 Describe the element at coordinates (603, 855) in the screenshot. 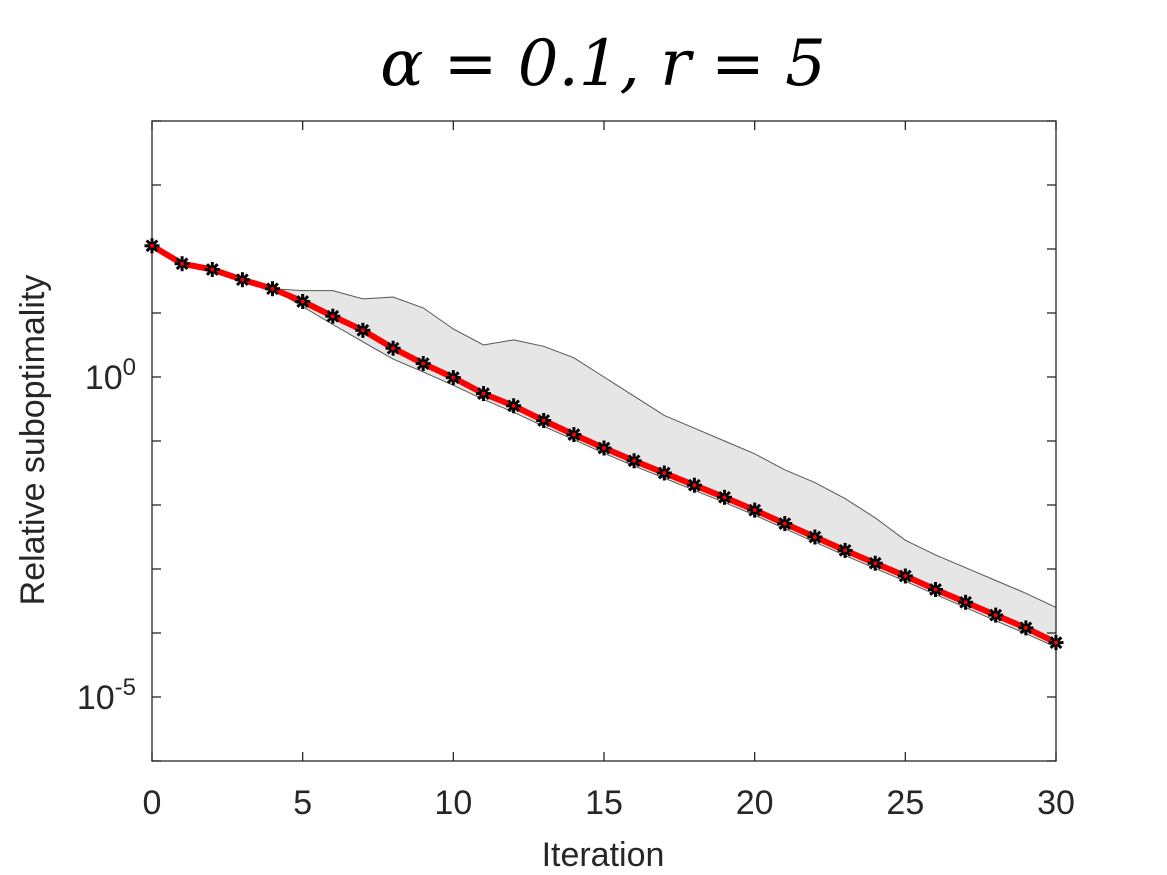

I see `x-axis-label: Iteration` at that location.